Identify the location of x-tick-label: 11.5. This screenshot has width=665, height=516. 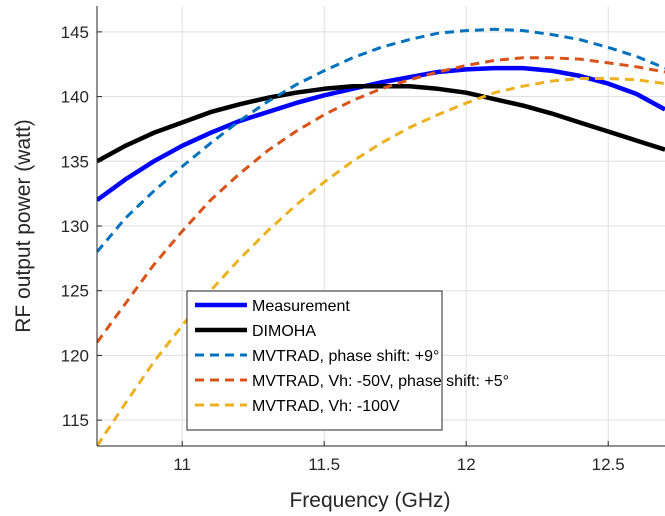
(324, 464).